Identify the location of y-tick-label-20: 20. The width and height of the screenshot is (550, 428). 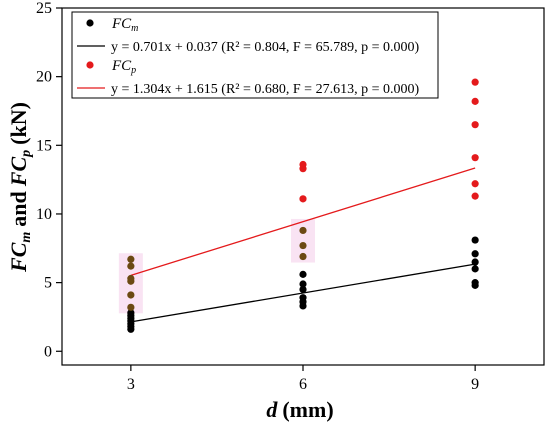
(44, 77).